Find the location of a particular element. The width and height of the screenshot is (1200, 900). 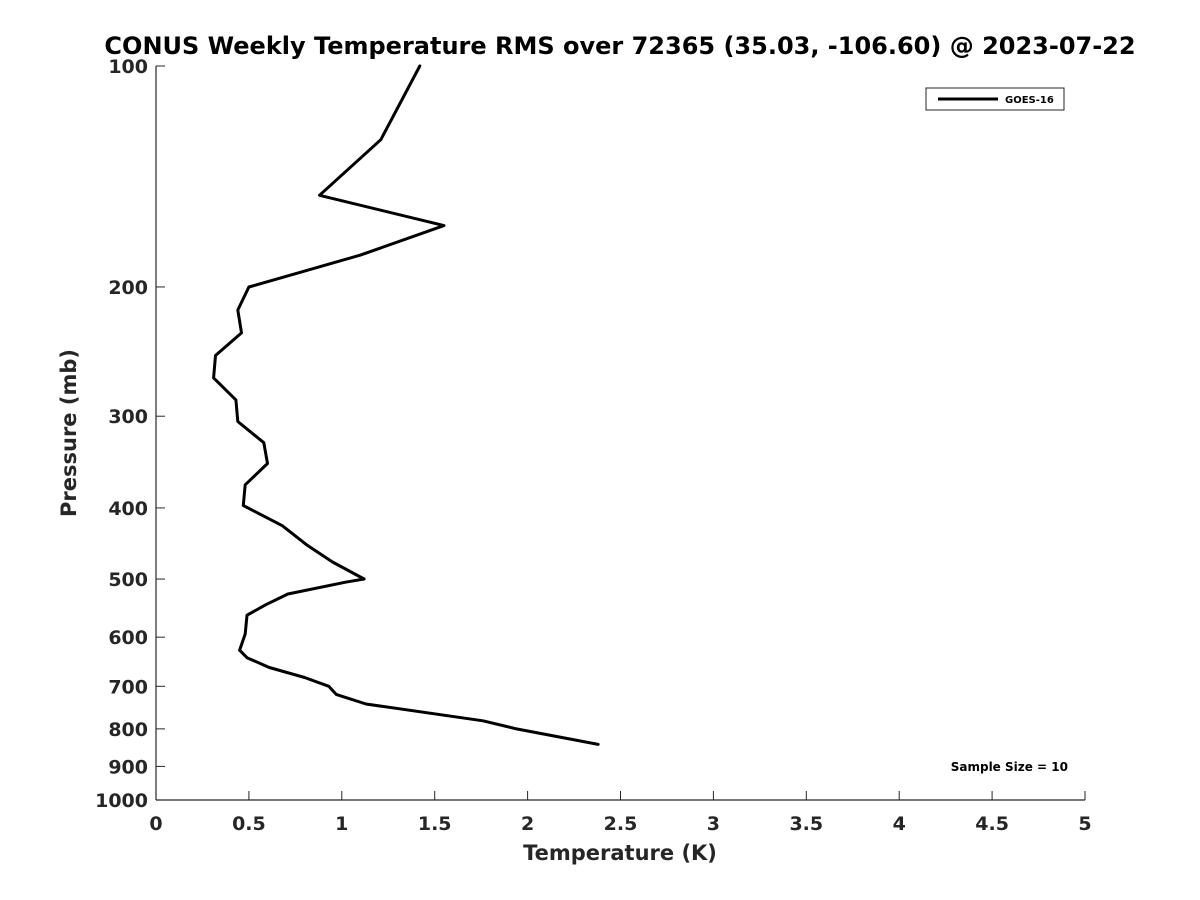

y-tick-label: 1000 is located at coordinates (121, 801).